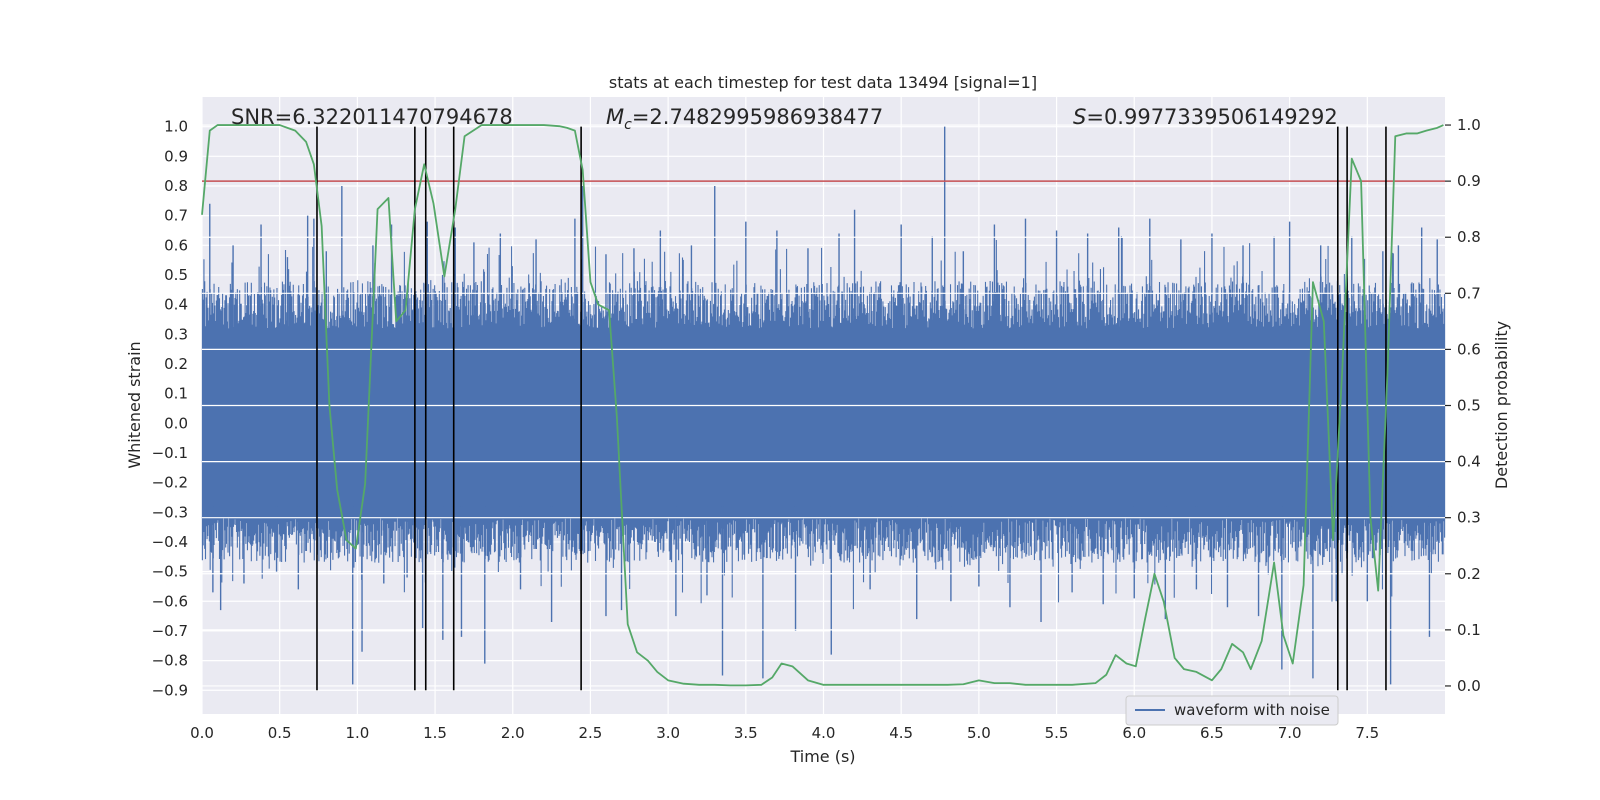 This screenshot has width=1600, height=800. I want to click on left-y-tick-label: 0.6, so click(176, 245).